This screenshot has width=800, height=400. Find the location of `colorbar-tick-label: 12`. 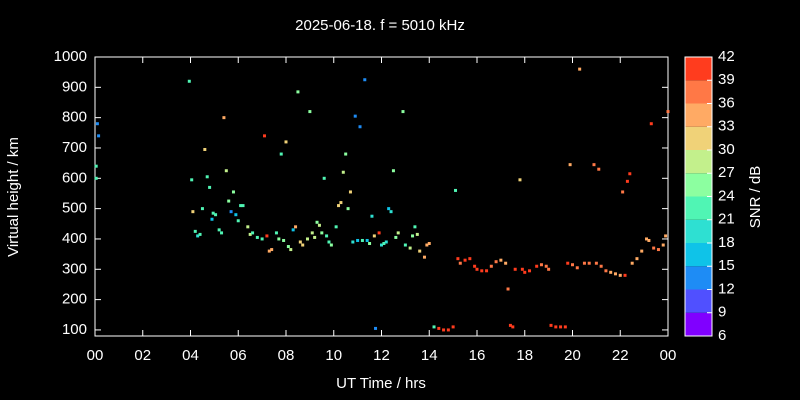

colorbar-tick-label: 12 is located at coordinates (726, 288).